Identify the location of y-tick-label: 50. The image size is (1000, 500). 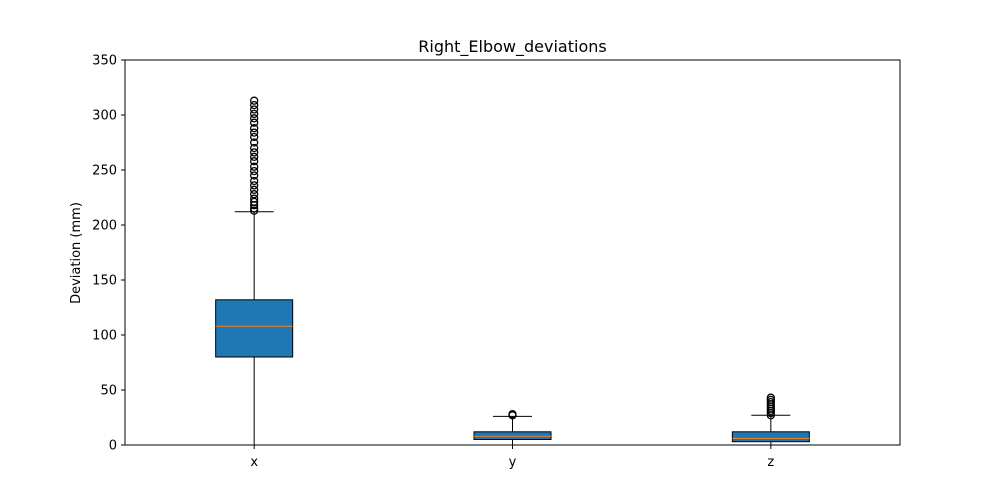
(108, 391).